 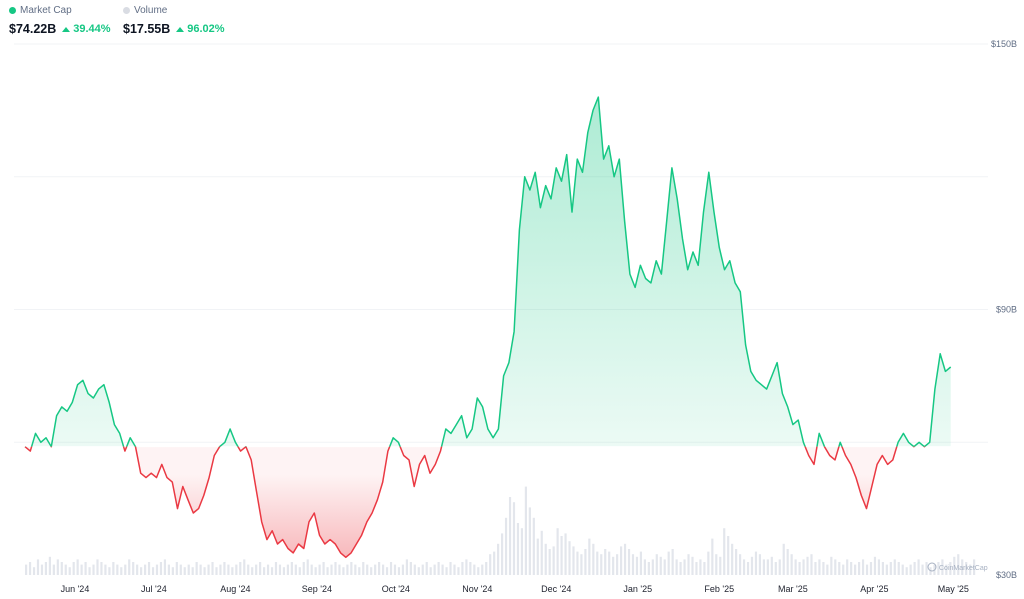 I want to click on x-tick-label: Oct '24, so click(x=396, y=589).